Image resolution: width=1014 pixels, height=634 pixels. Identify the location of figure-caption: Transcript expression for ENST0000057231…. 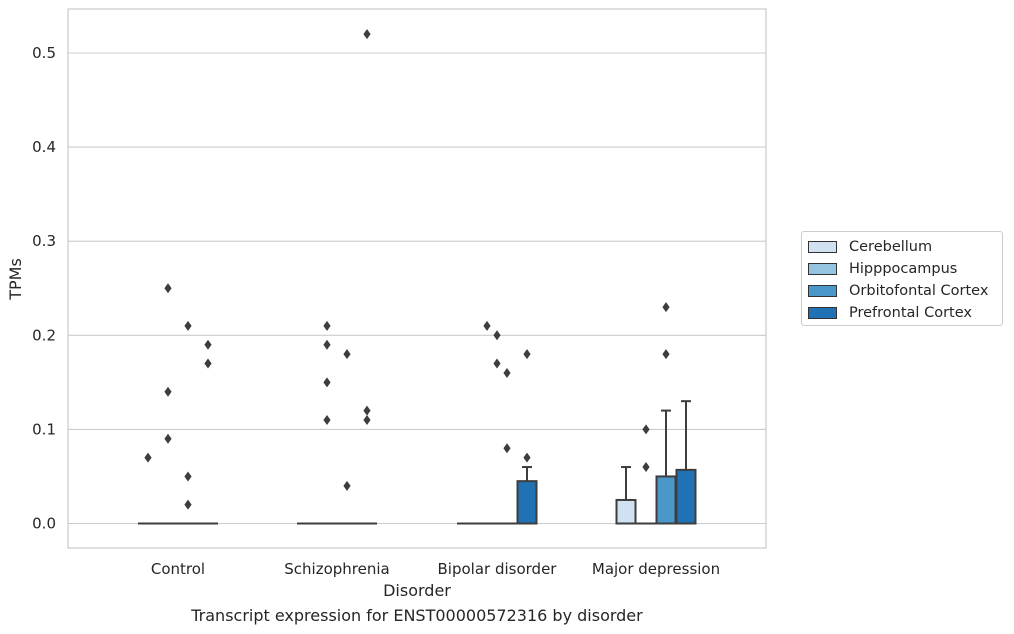
(417, 615).